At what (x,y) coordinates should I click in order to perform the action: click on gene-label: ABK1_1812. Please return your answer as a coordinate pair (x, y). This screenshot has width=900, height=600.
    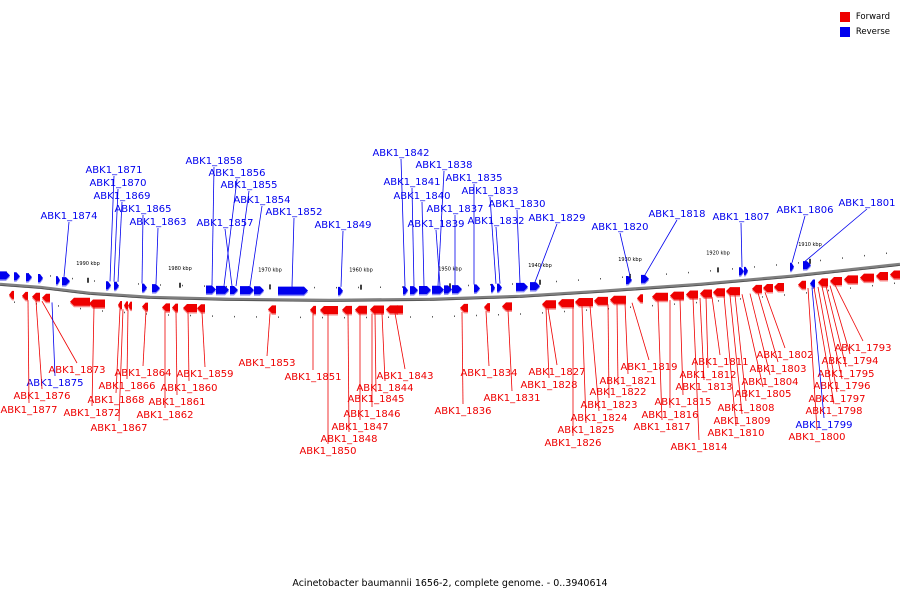
    Looking at the image, I should click on (707, 375).